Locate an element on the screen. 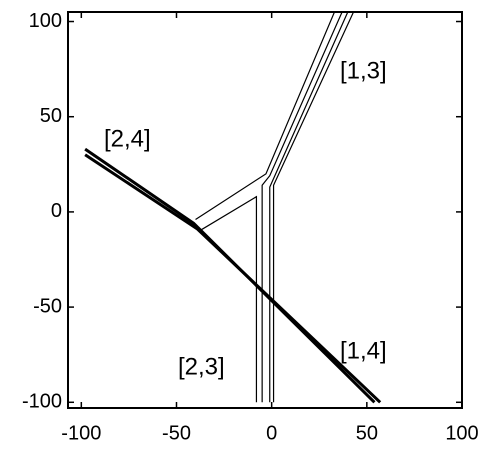 The width and height of the screenshot is (480, 453). y-tick-label: -100 is located at coordinates (42, 402).